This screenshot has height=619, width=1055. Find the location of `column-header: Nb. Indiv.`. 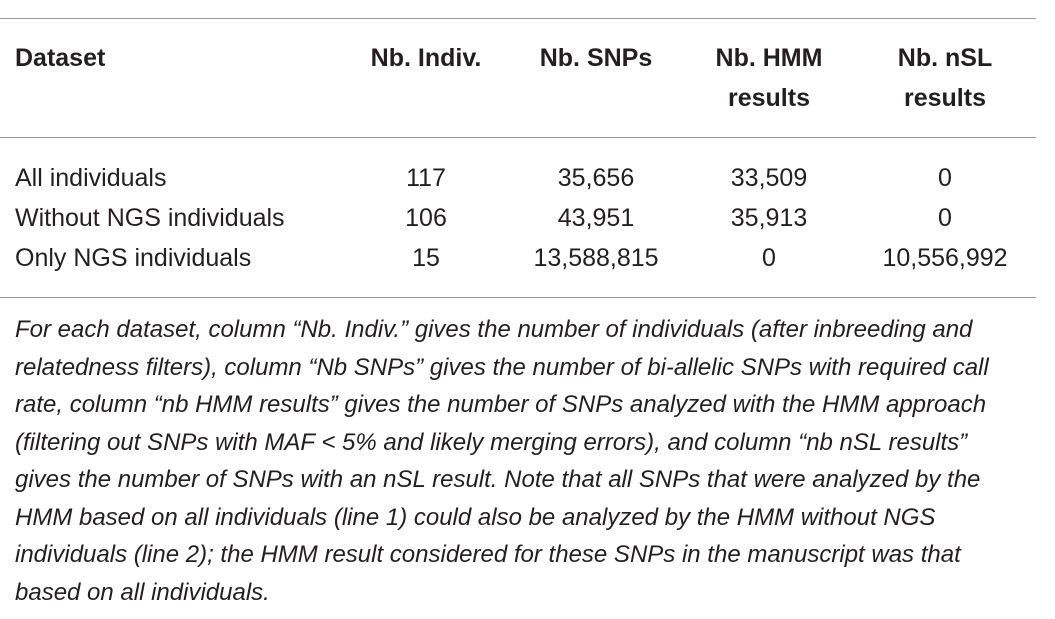

column-header: Nb. Indiv. is located at coordinates (426, 58).